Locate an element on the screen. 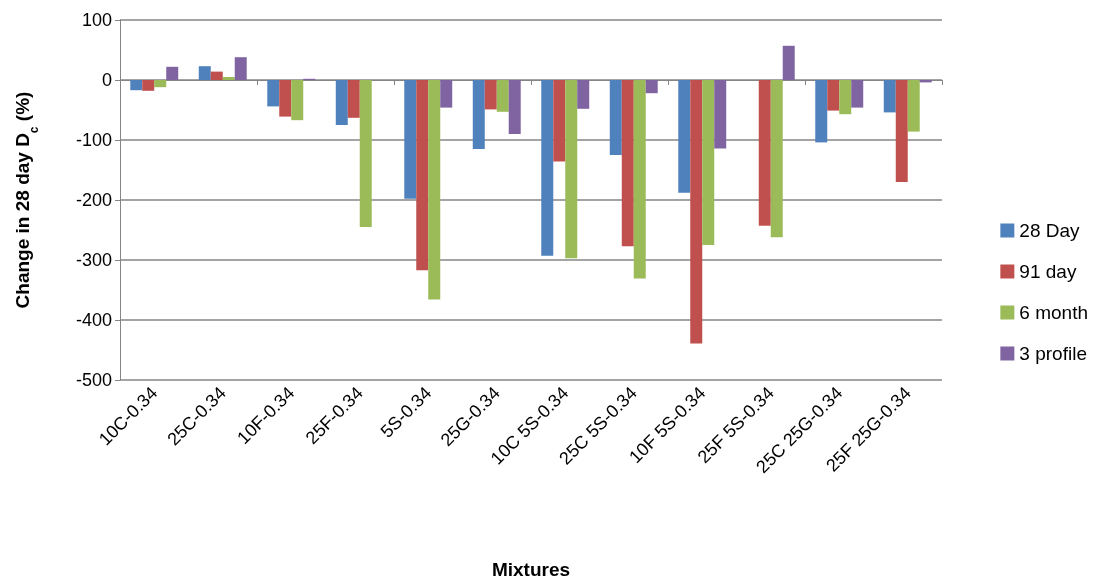 The image size is (1103, 584). legend-label: 3 profile is located at coordinates (1053, 353).